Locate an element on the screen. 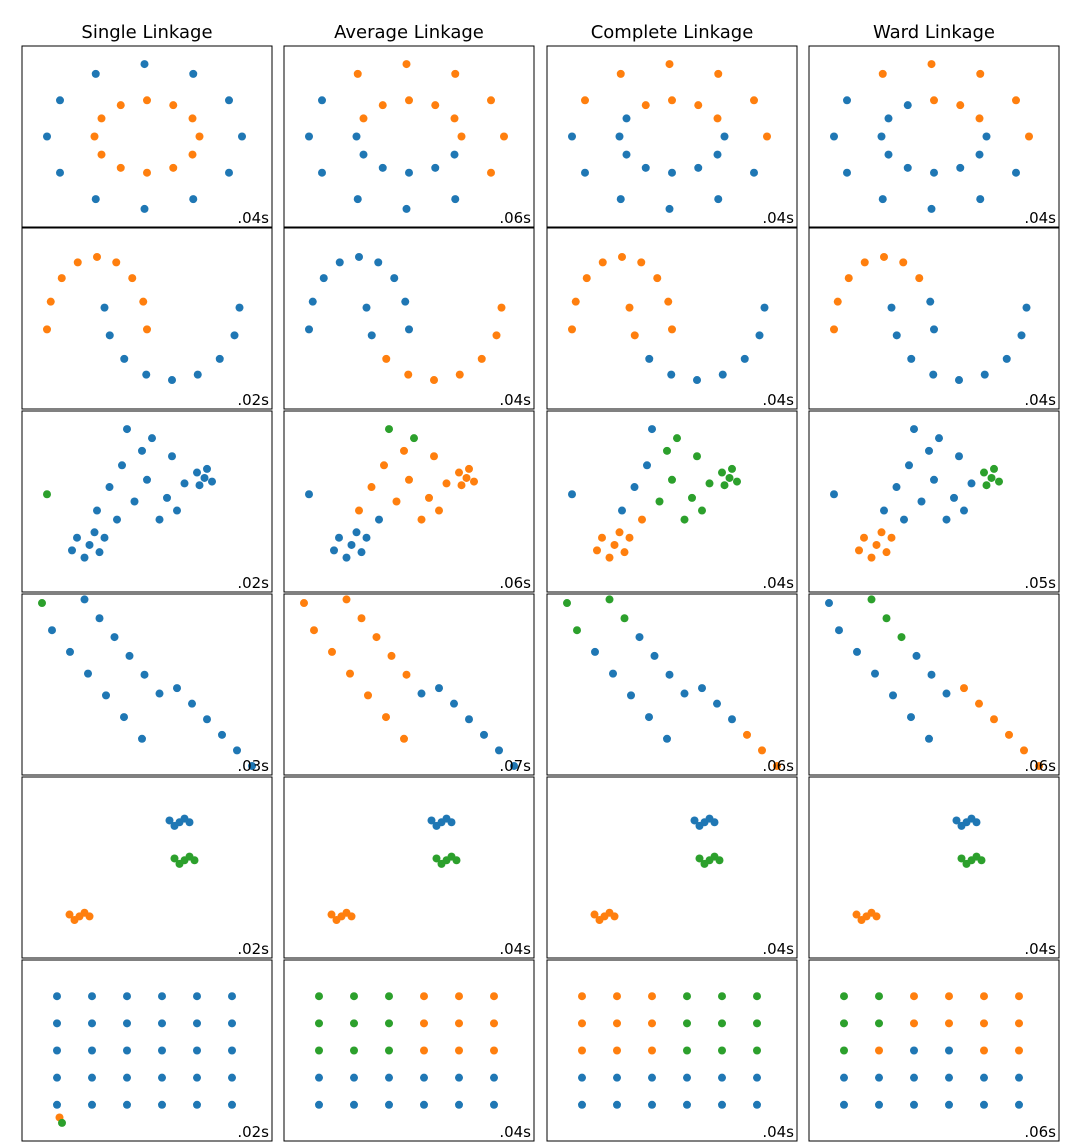  timing-label: .06s is located at coordinates (778, 766).